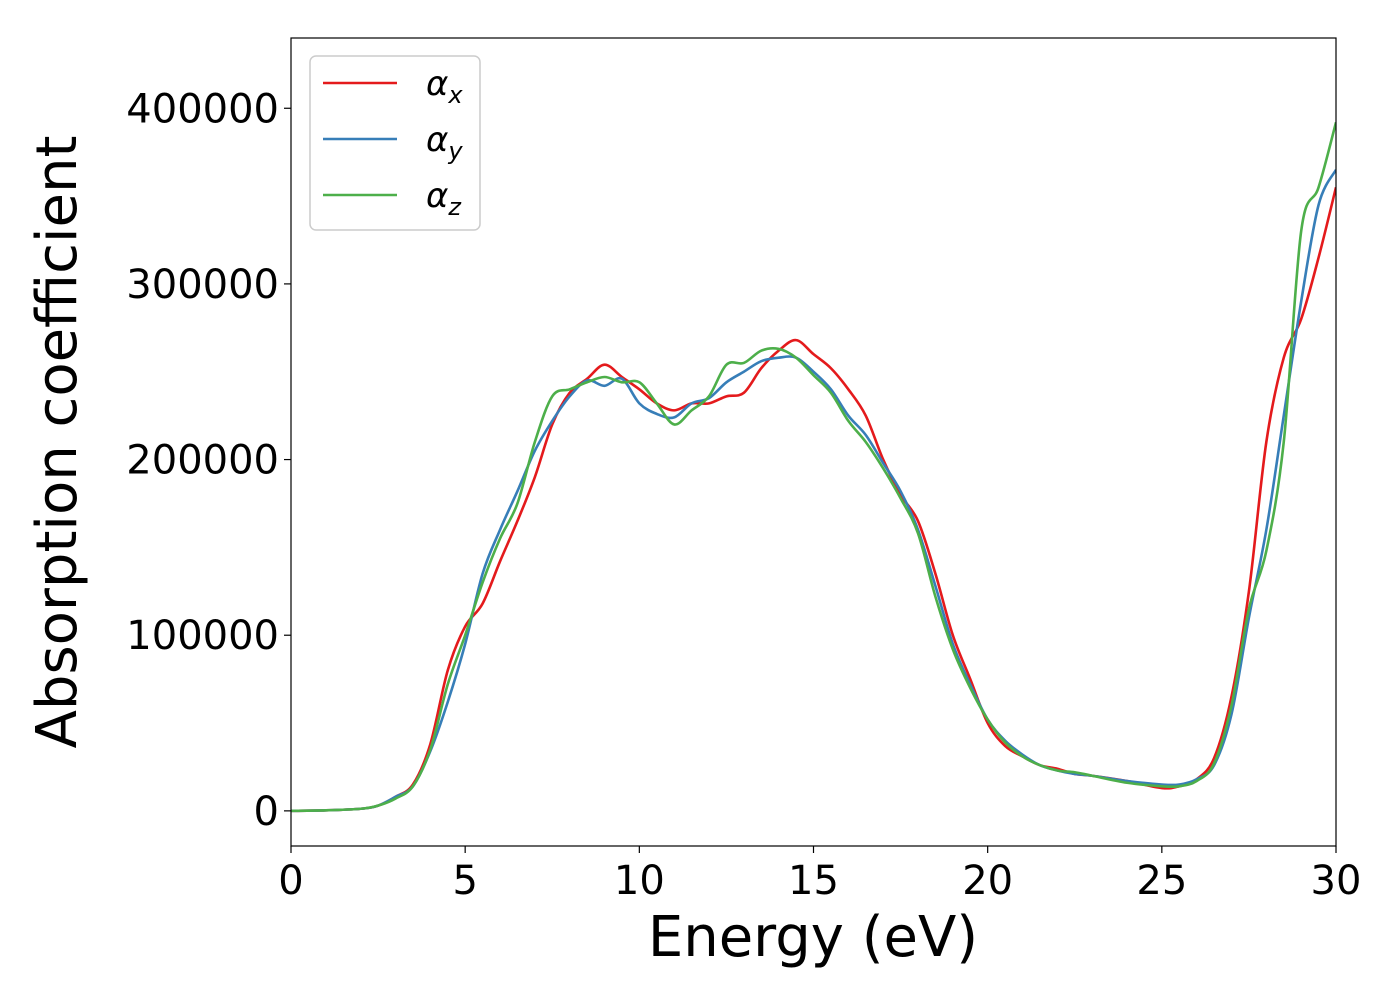 This screenshot has width=1400, height=1000. What do you see at coordinates (202, 461) in the screenshot?
I see `y-tick-label: 200000` at bounding box center [202, 461].